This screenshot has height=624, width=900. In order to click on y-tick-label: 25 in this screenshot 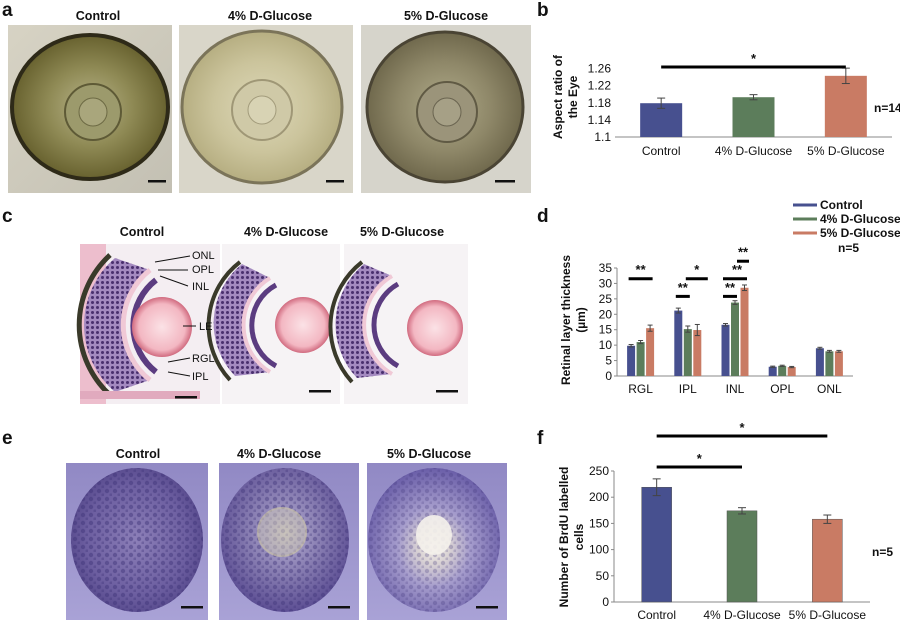, I will do `click(606, 299)`.